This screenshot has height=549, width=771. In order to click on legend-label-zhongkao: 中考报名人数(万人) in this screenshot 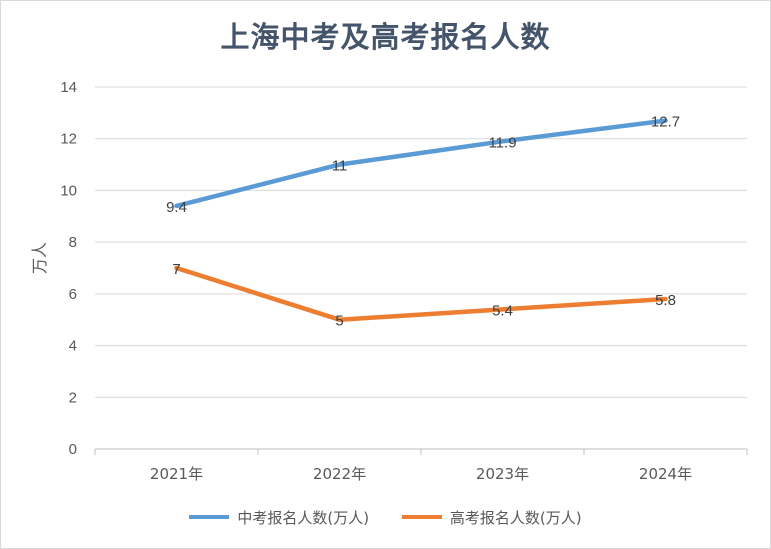, I will do `click(303, 517)`.